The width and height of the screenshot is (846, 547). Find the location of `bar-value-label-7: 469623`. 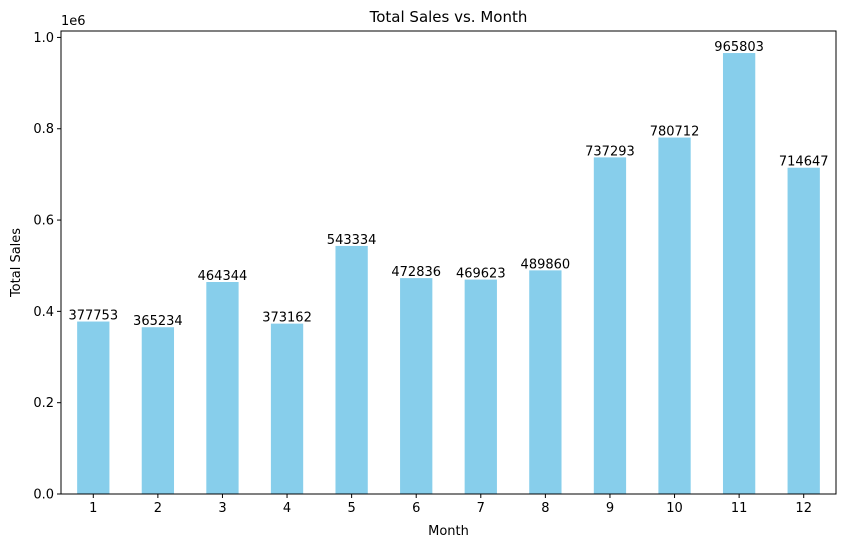

bar-value-label-7: 469623 is located at coordinates (481, 274).